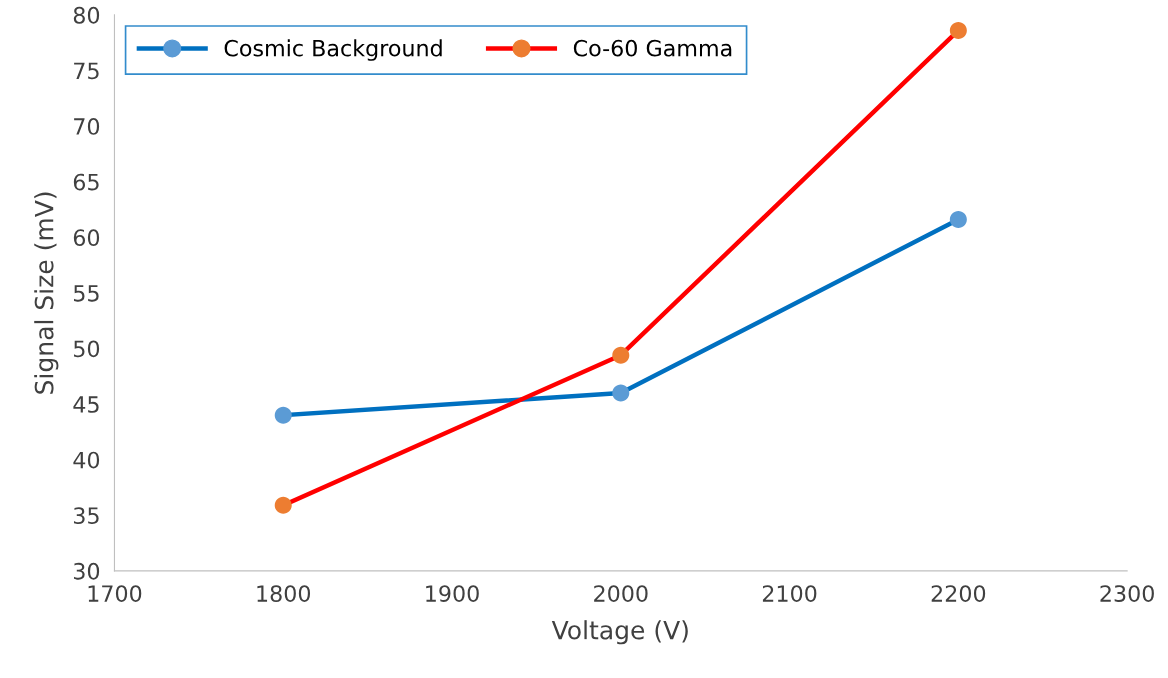 Image resolution: width=1168 pixels, height=678 pixels. Describe the element at coordinates (652, 48) in the screenshot. I see `legend-label: Co-60 Gamma` at that location.